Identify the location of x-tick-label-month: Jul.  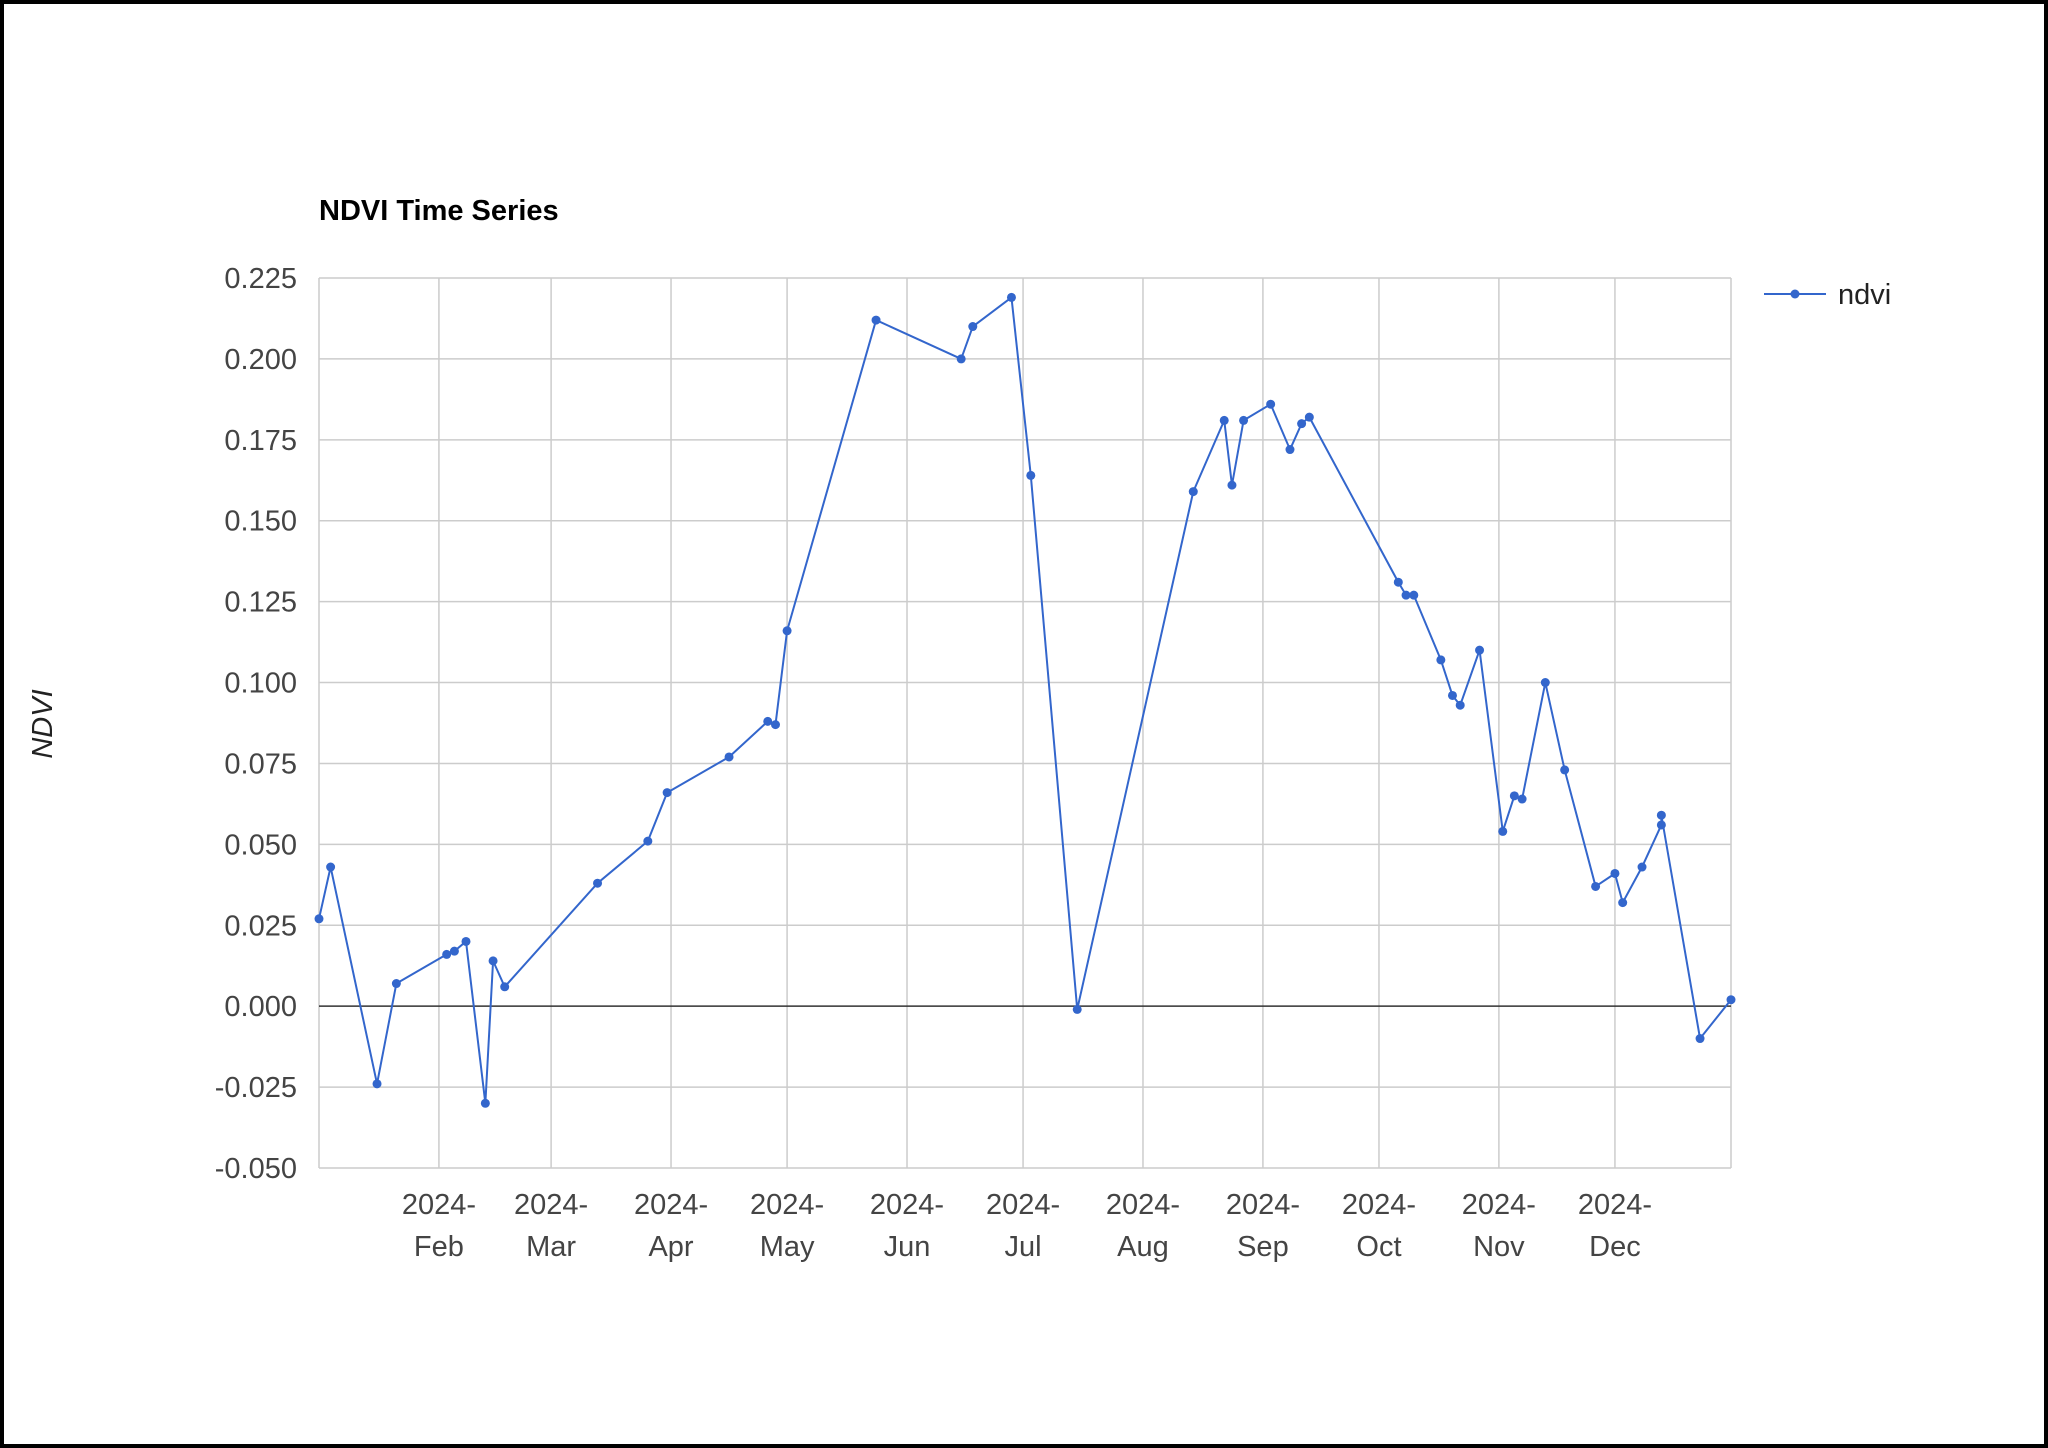
(1023, 1247).